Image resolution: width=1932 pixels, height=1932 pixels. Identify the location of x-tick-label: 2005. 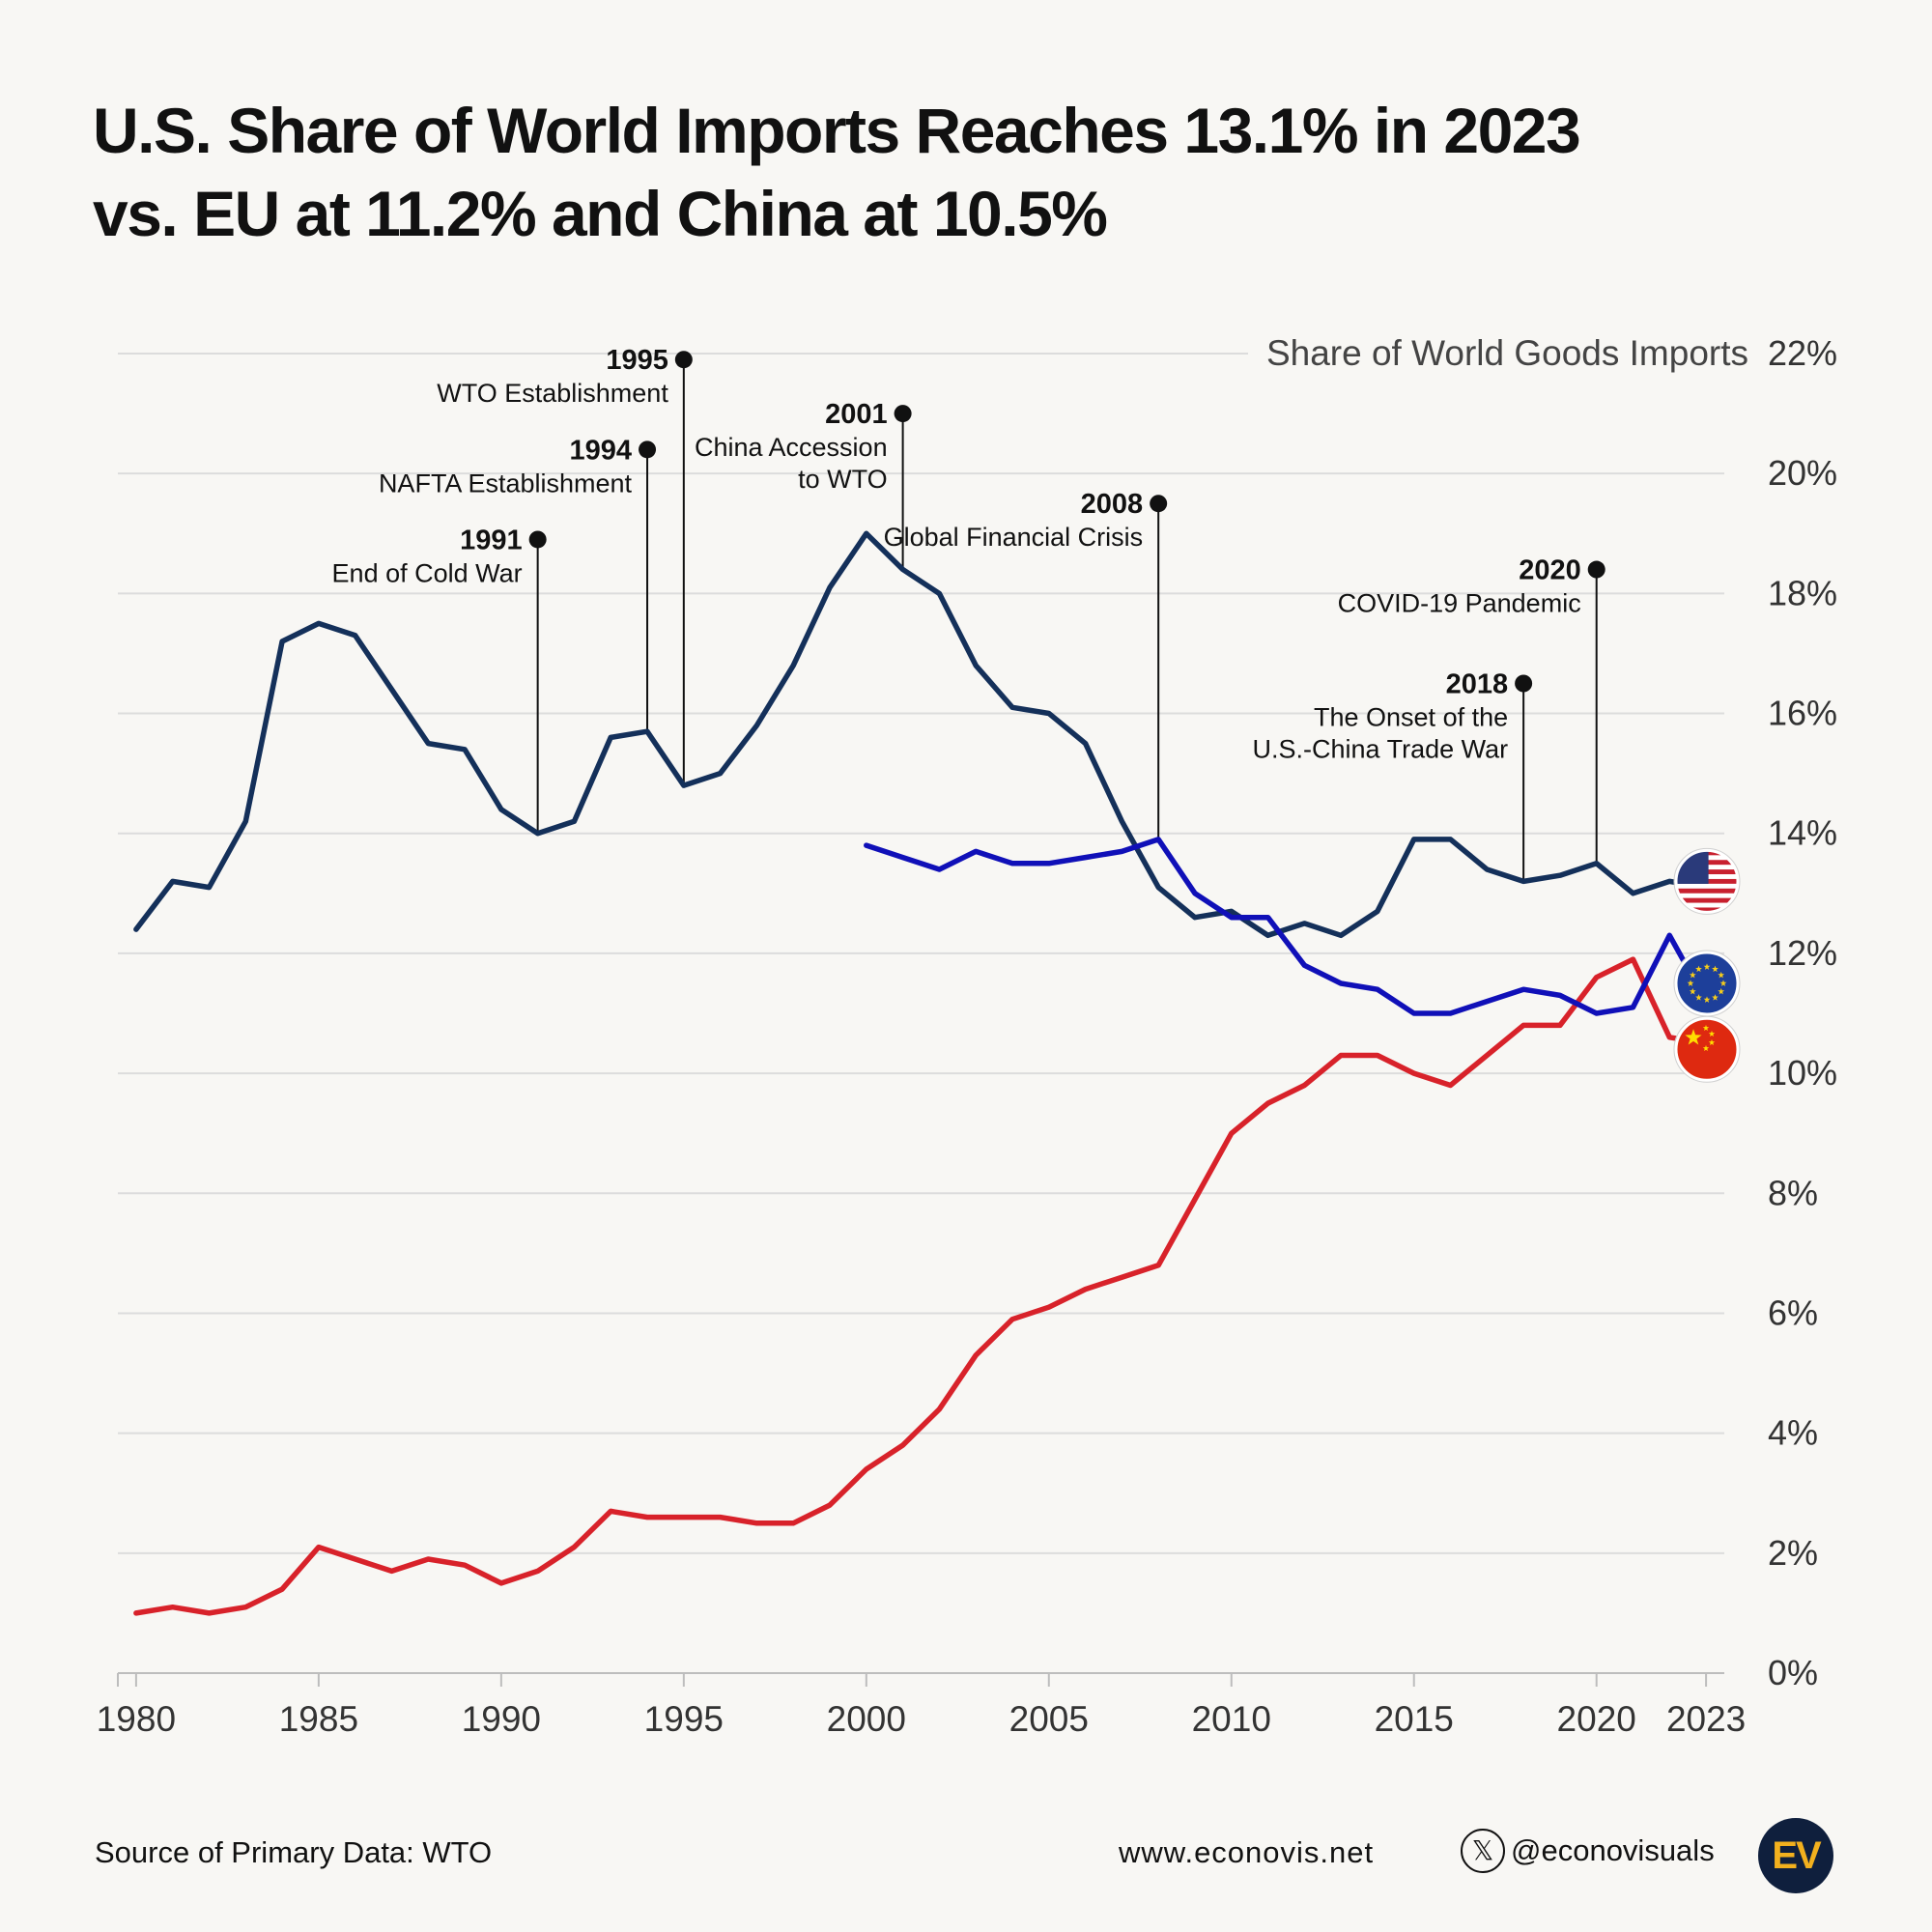
(1049, 1719).